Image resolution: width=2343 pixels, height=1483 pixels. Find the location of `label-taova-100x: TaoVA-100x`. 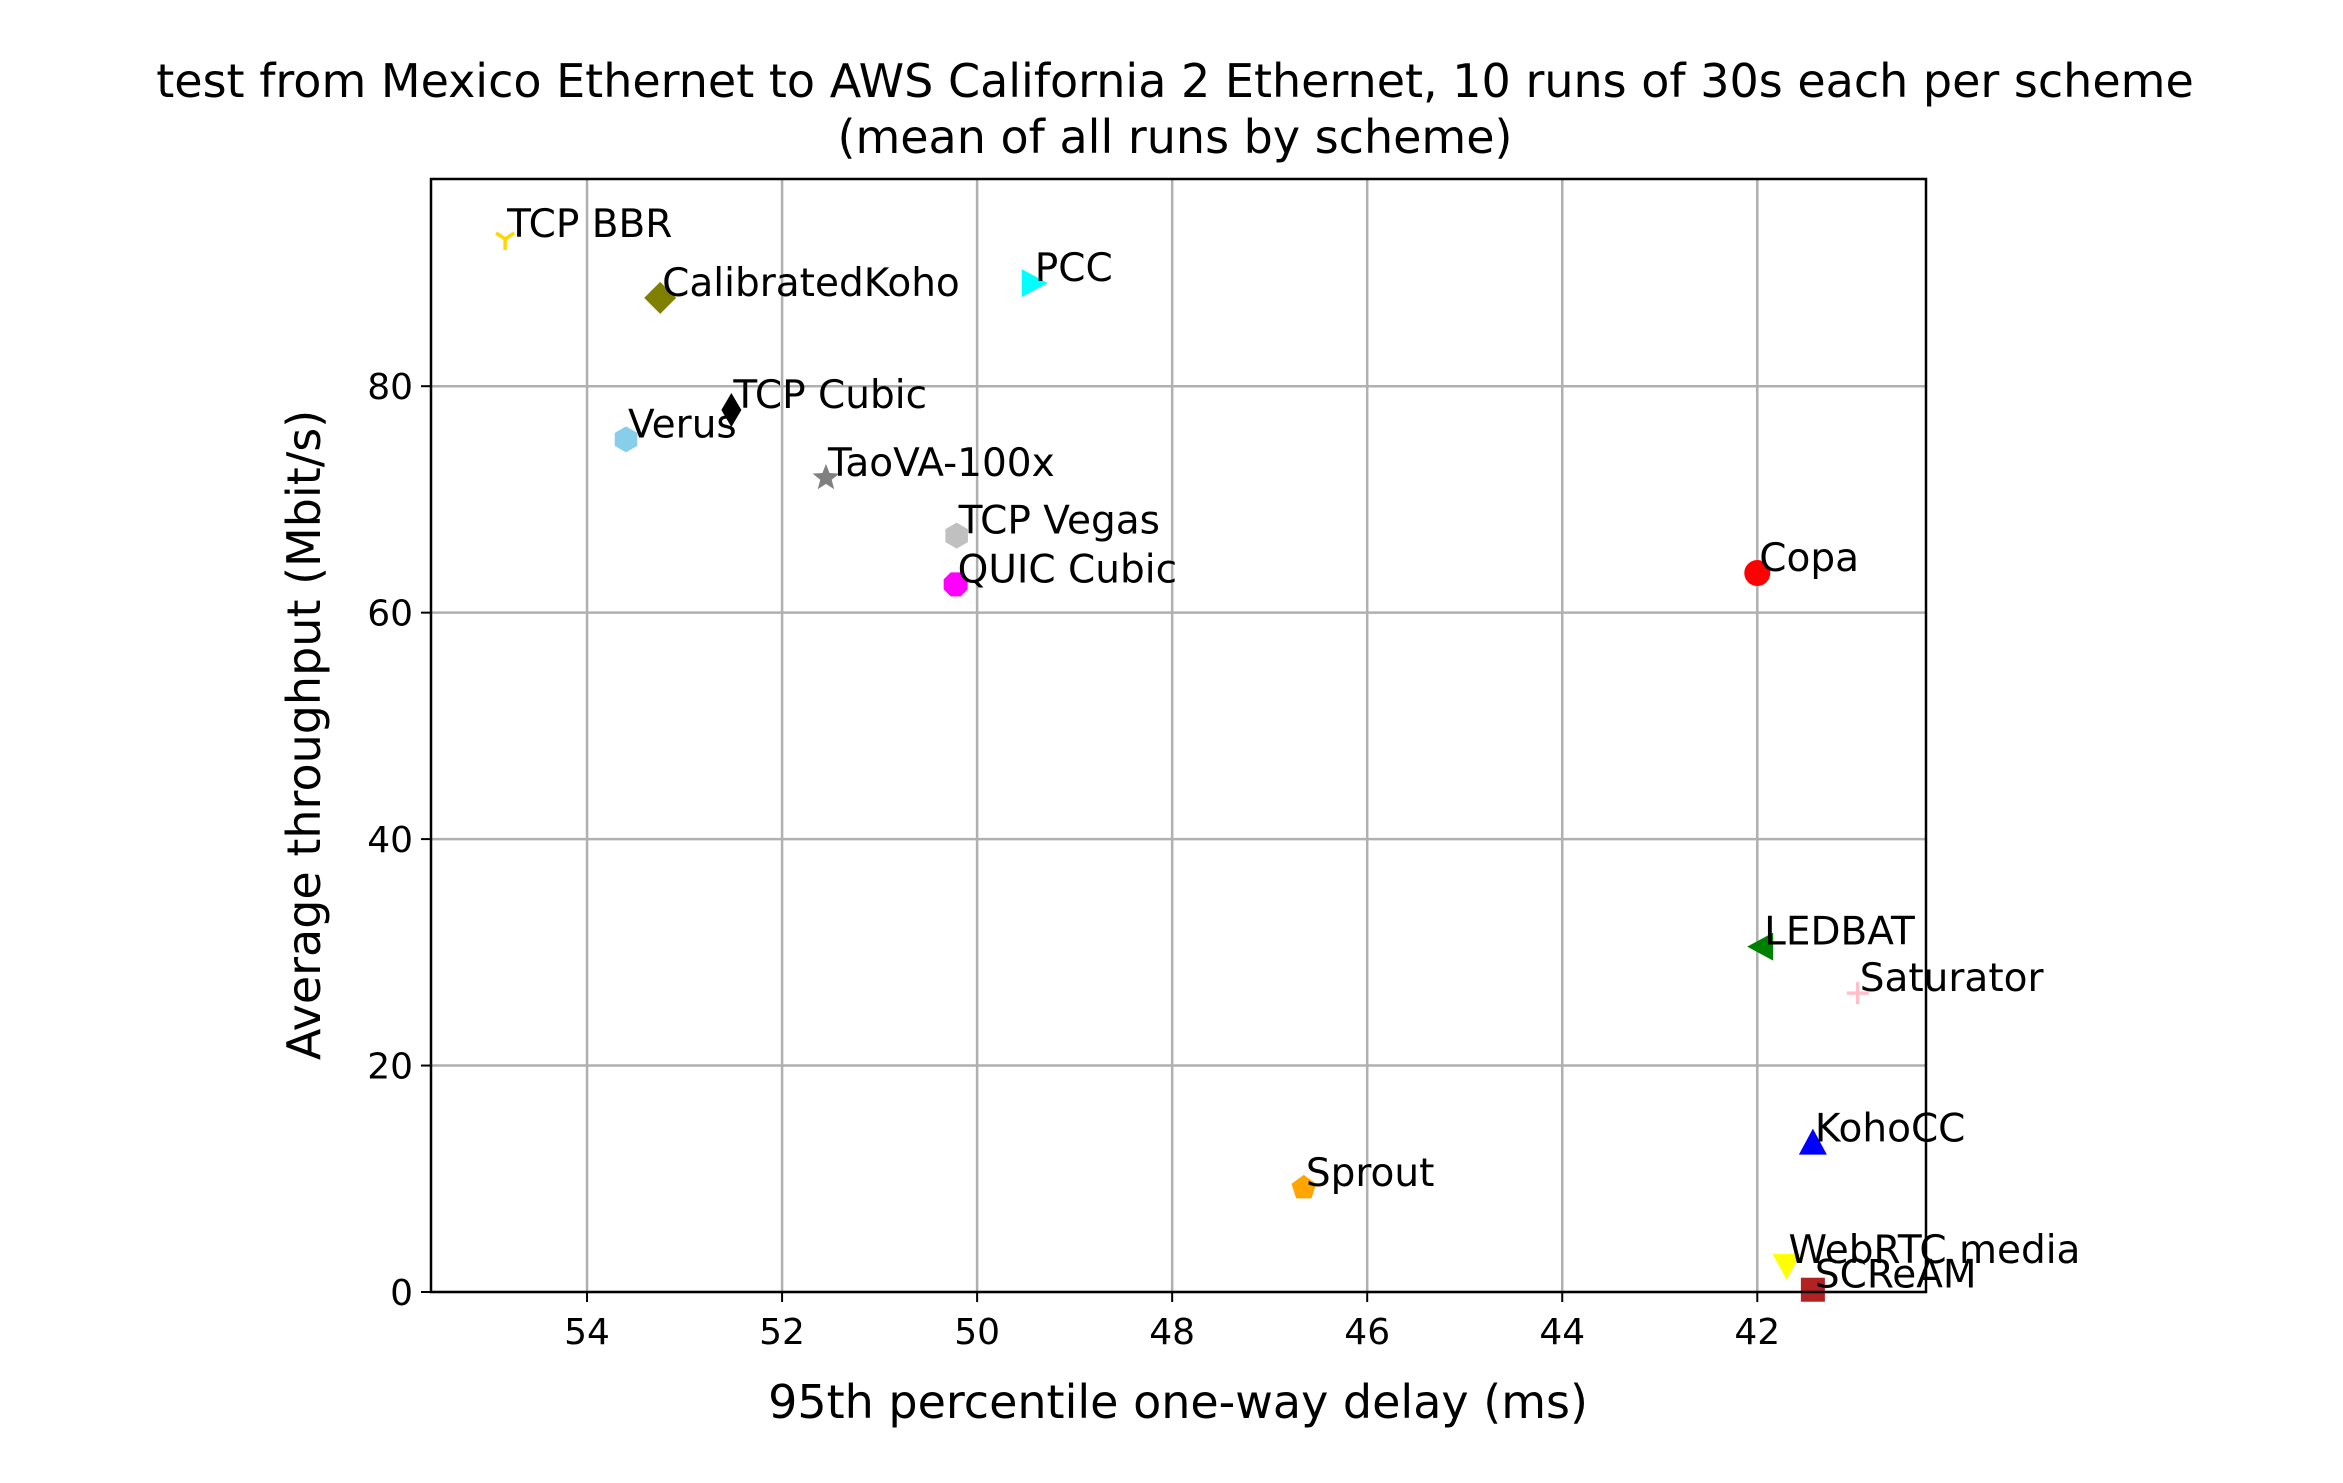

label-taova-100x: TaoVA-100x is located at coordinates (941, 463).